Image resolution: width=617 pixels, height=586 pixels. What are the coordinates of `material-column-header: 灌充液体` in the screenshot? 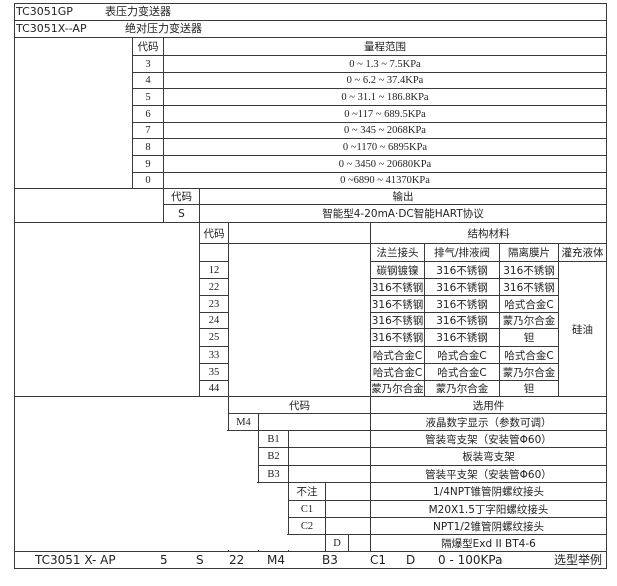 It's located at (582, 252).